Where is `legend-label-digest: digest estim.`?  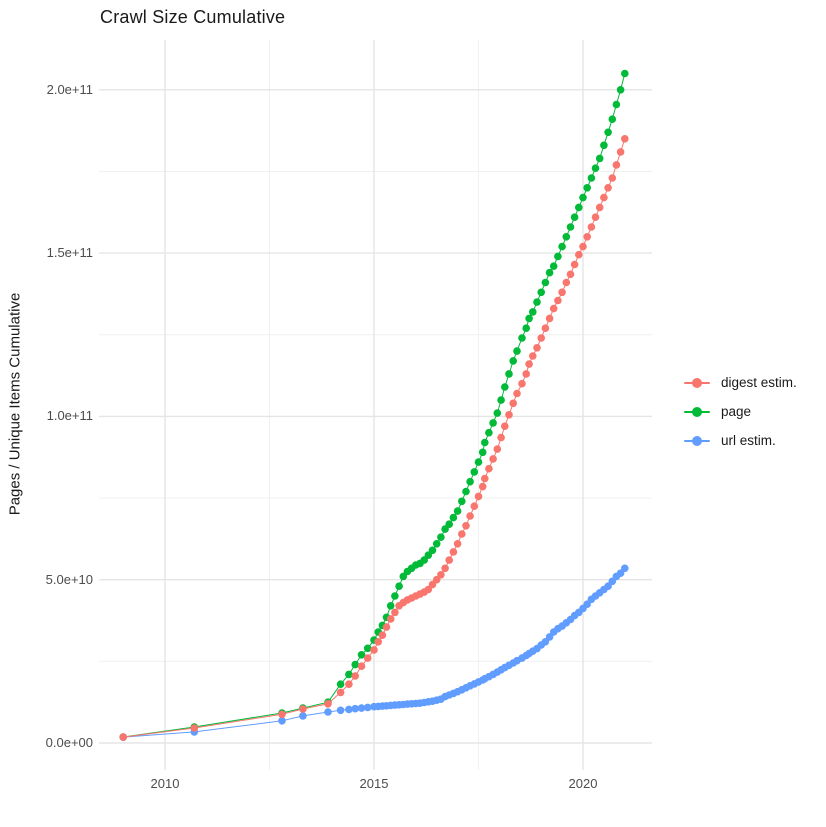
legend-label-digest: digest estim. is located at coordinates (759, 382).